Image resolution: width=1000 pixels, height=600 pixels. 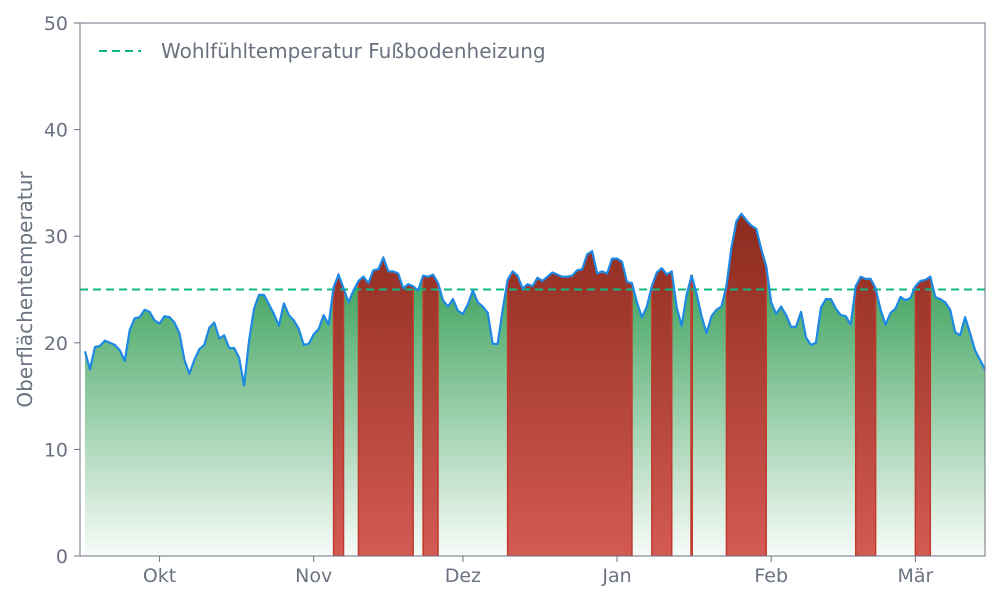 What do you see at coordinates (463, 576) in the screenshot?
I see `x-tick-label: Dez` at bounding box center [463, 576].